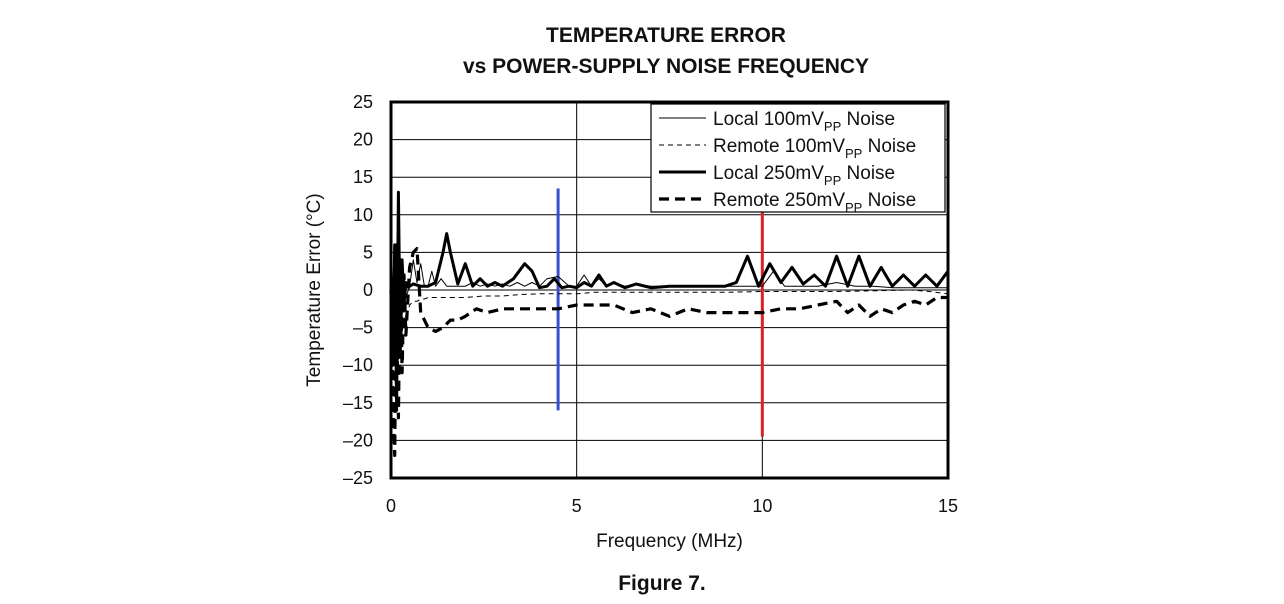 Image resolution: width=1284 pixels, height=604 pixels. I want to click on legend-label-2: Remote 100mVPP Noise, so click(814, 148).